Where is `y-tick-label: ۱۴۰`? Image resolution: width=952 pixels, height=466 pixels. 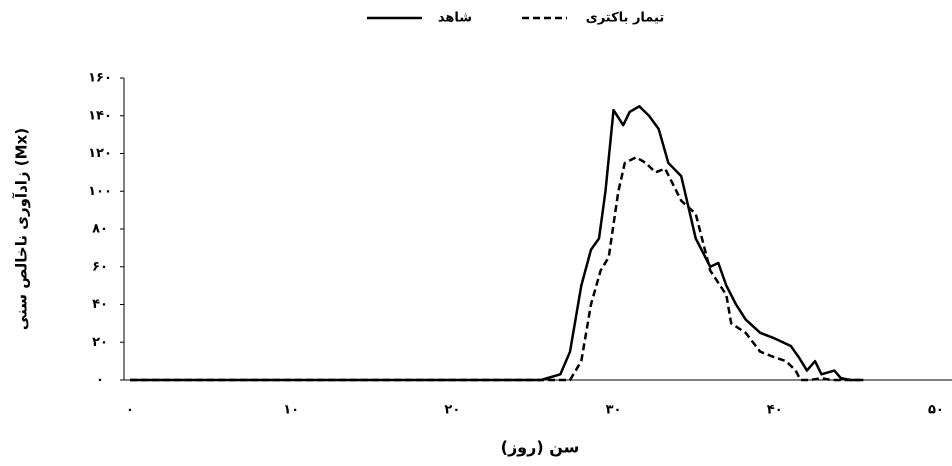 y-tick-label: ۱۴۰ is located at coordinates (100, 115).